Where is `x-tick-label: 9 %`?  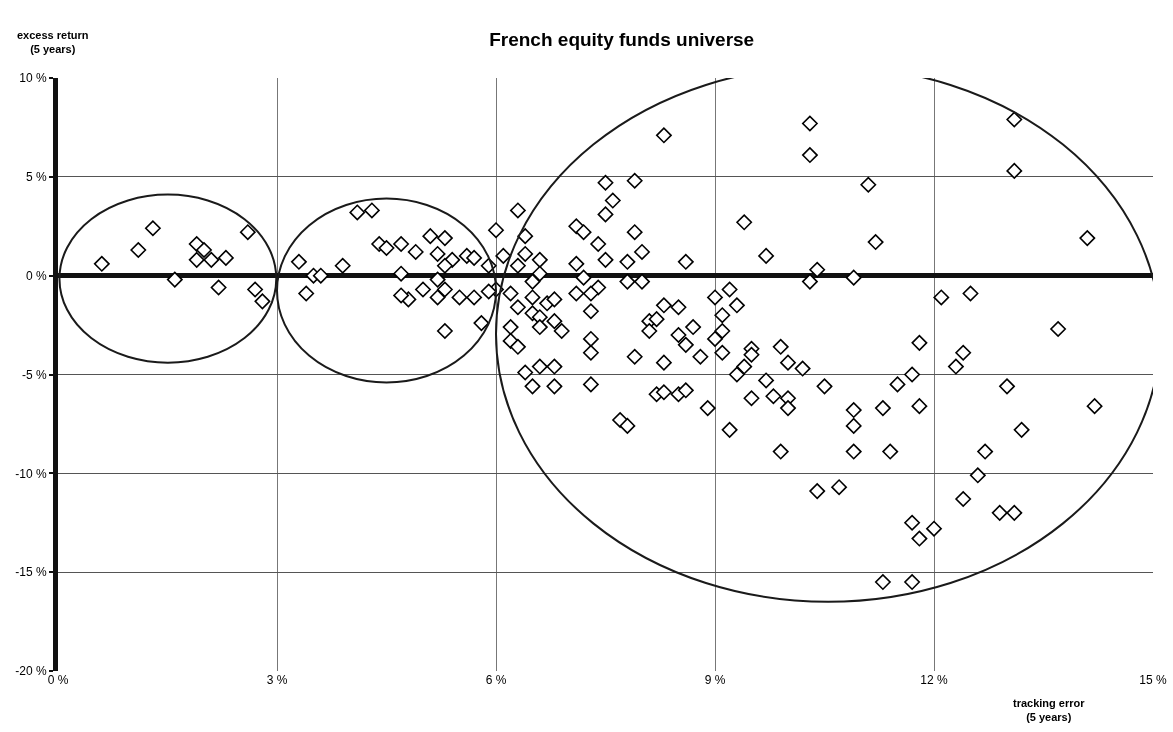
x-tick-label: 9 % is located at coordinates (715, 680).